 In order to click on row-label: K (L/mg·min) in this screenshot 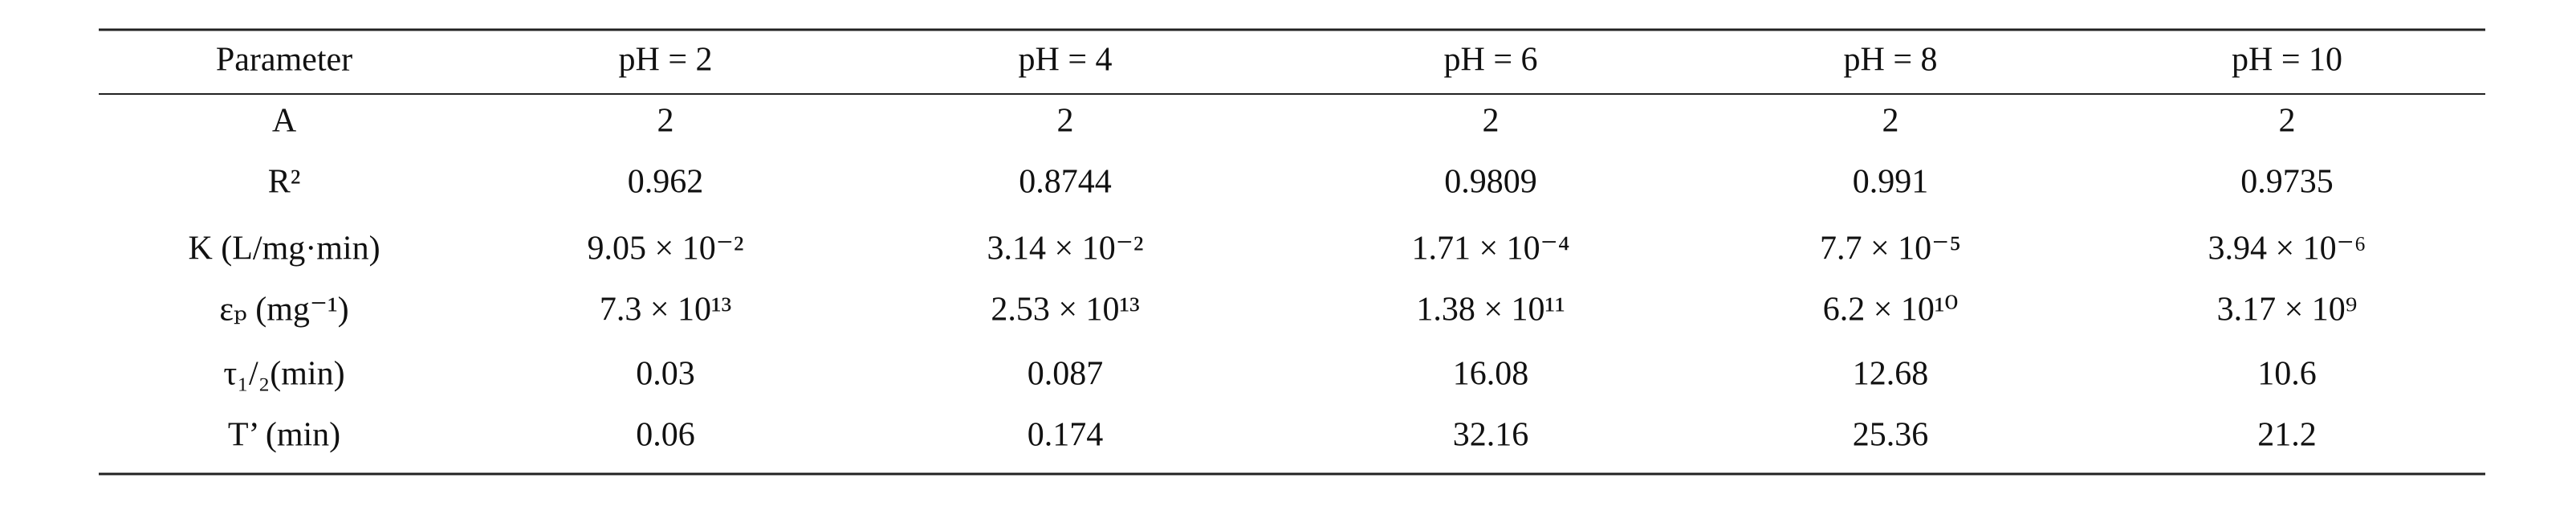, I will do `click(284, 249)`.